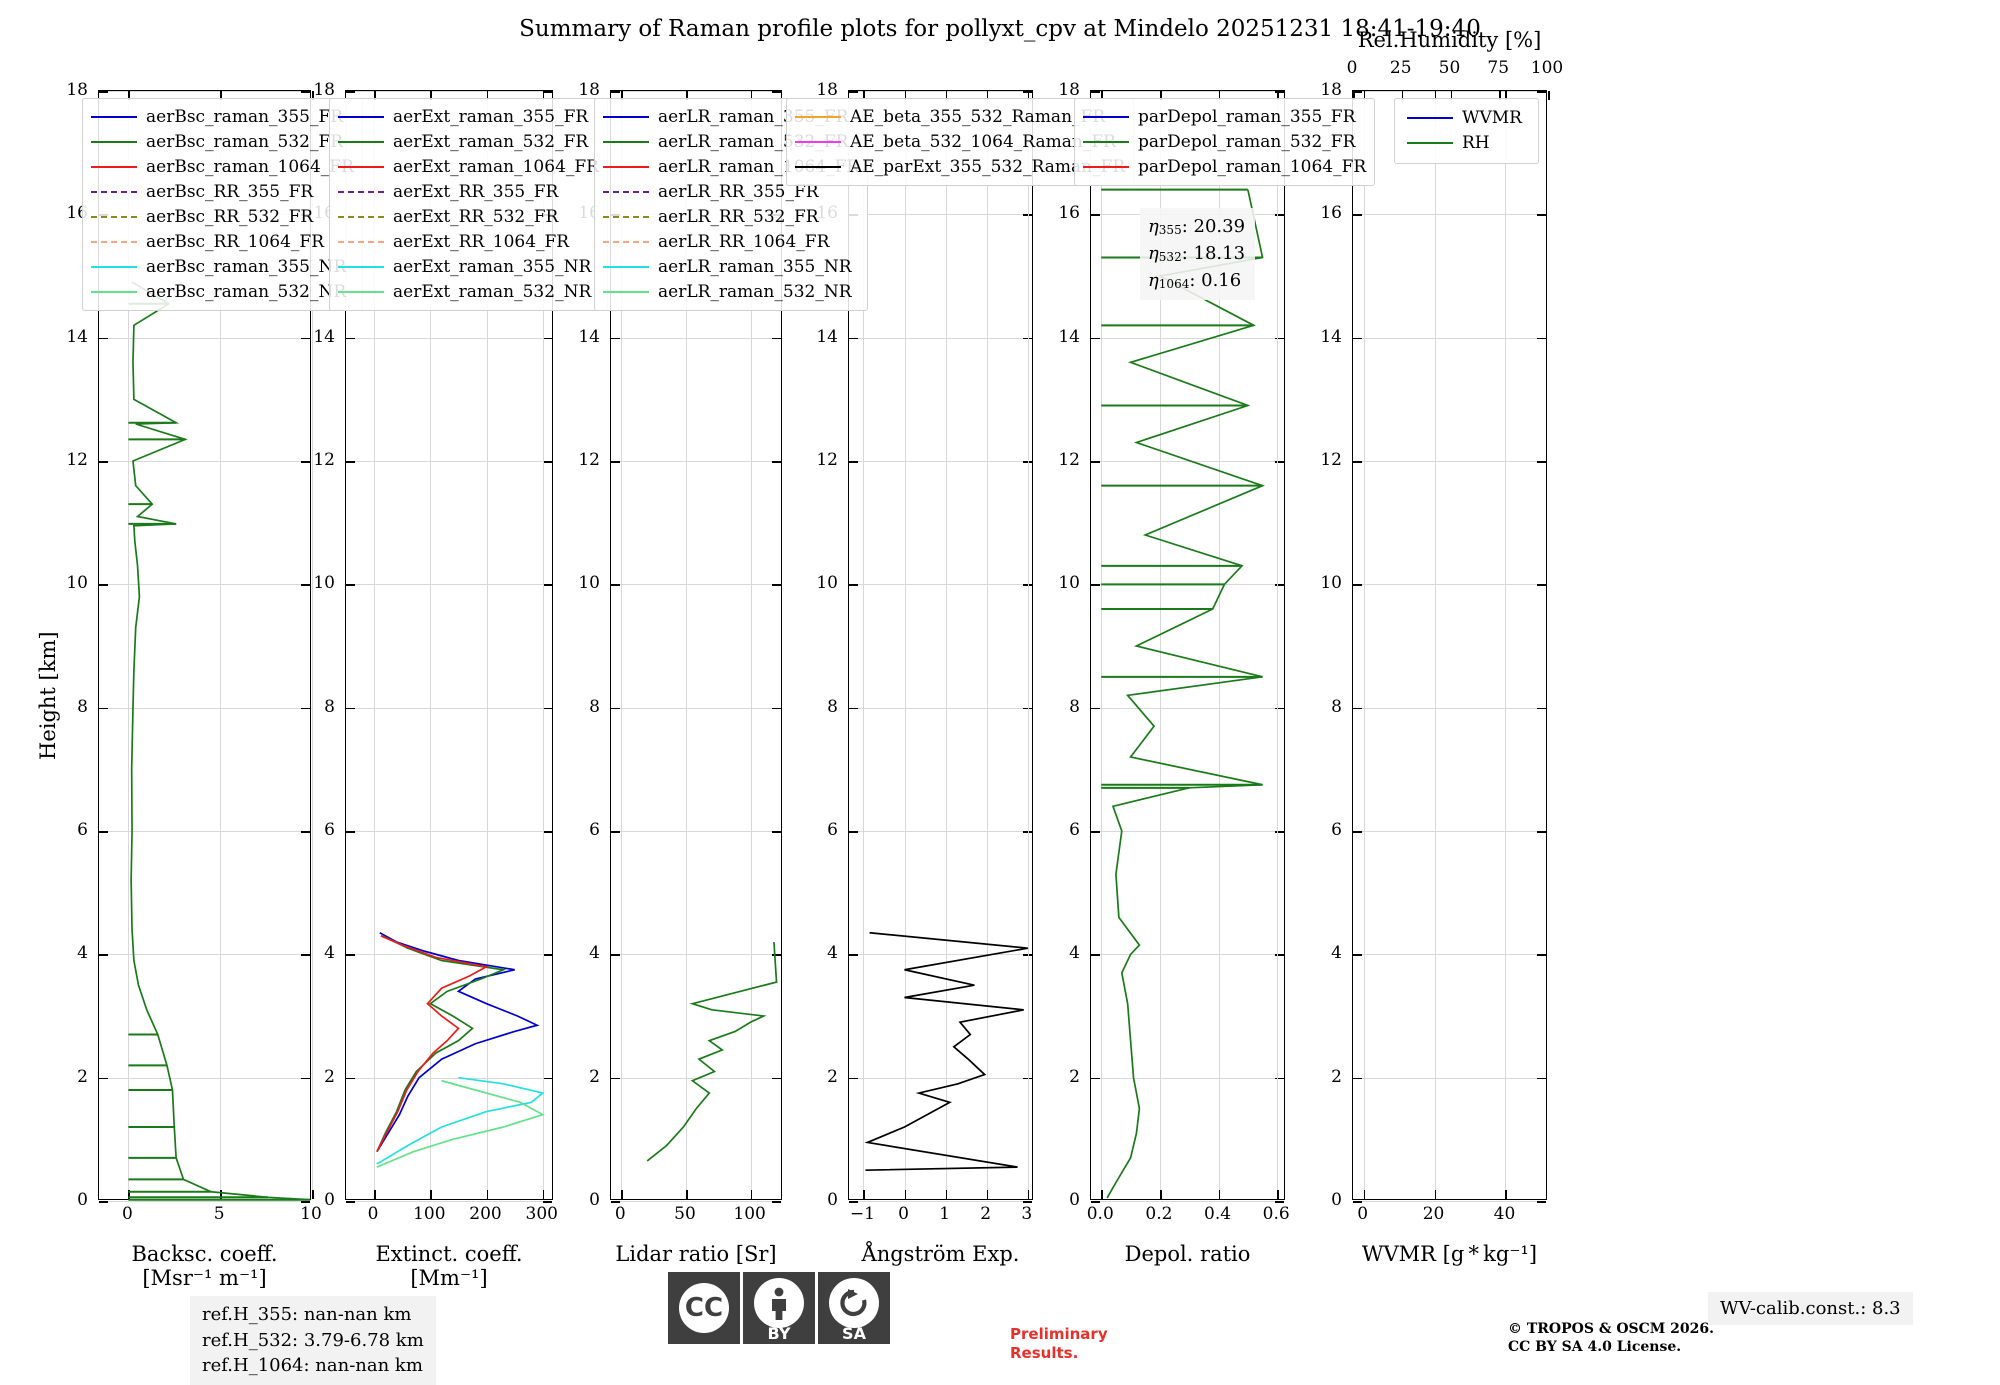 The height and width of the screenshot is (1385, 2000). I want to click on legend-item: aerLR_RR_1064_FR, so click(731, 241).